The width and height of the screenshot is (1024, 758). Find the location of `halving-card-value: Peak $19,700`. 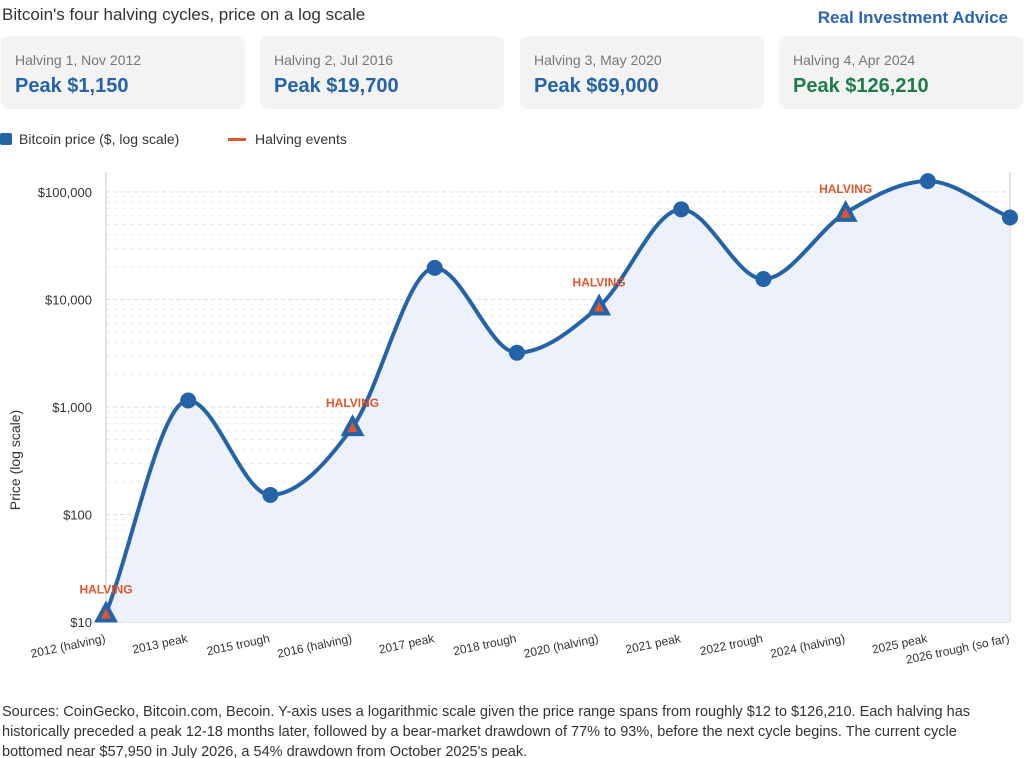

halving-card-value: Peak $19,700 is located at coordinates (336, 86).